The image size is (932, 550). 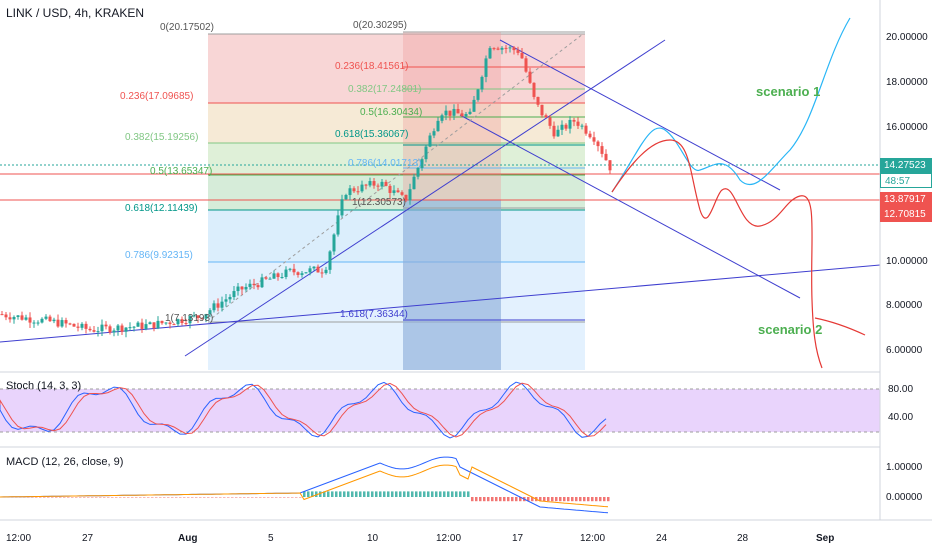 What do you see at coordinates (717, 254) in the screenshot?
I see `scenario-2-path` at bounding box center [717, 254].